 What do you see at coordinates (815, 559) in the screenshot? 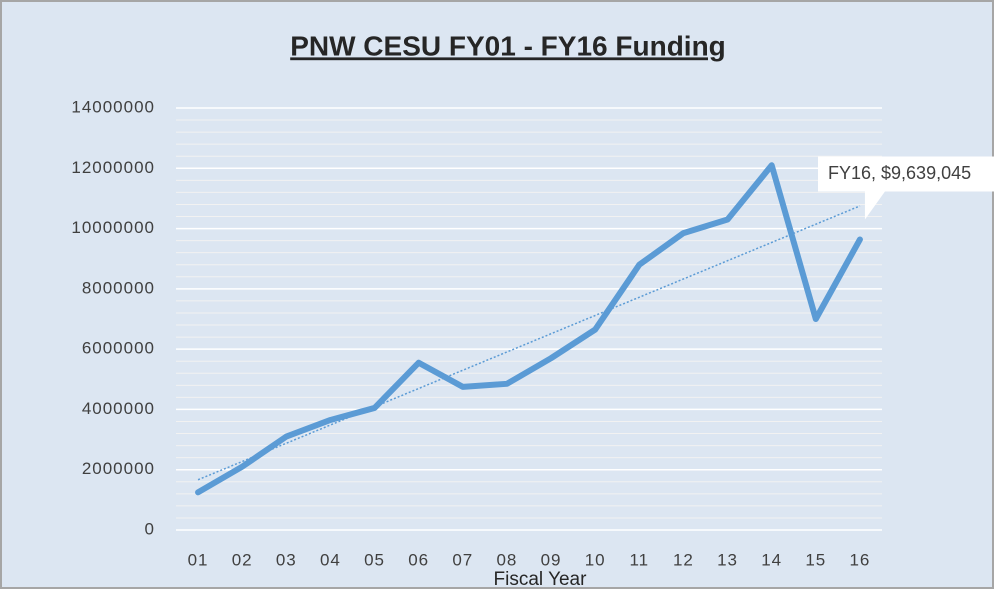
I see `x-tick-label: 15` at bounding box center [815, 559].